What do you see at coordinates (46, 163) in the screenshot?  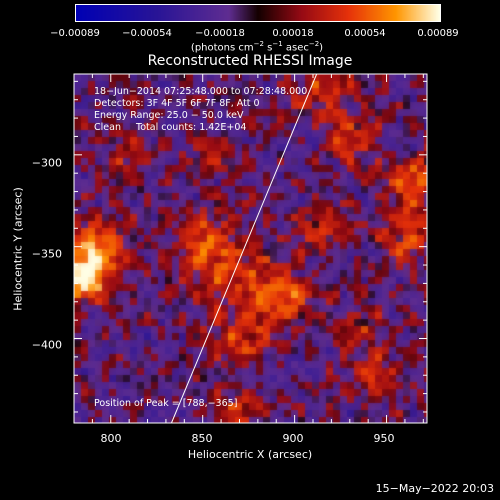 I see `y-tick-label: −300` at bounding box center [46, 163].